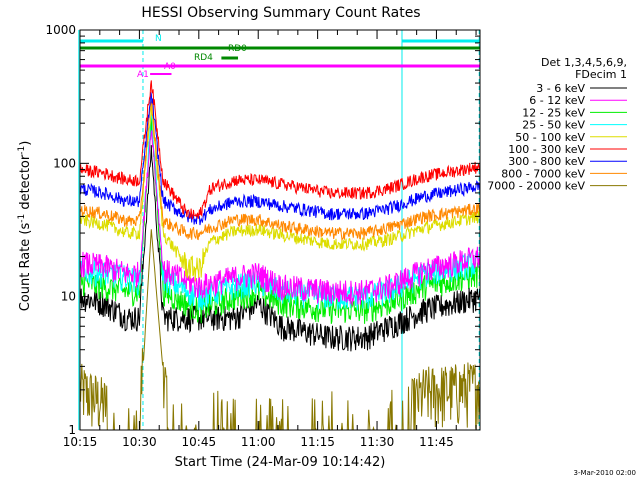  What do you see at coordinates (280, 13) in the screenshot?
I see `chart-title: HESSI Observing Summary Count Rates` at bounding box center [280, 13].